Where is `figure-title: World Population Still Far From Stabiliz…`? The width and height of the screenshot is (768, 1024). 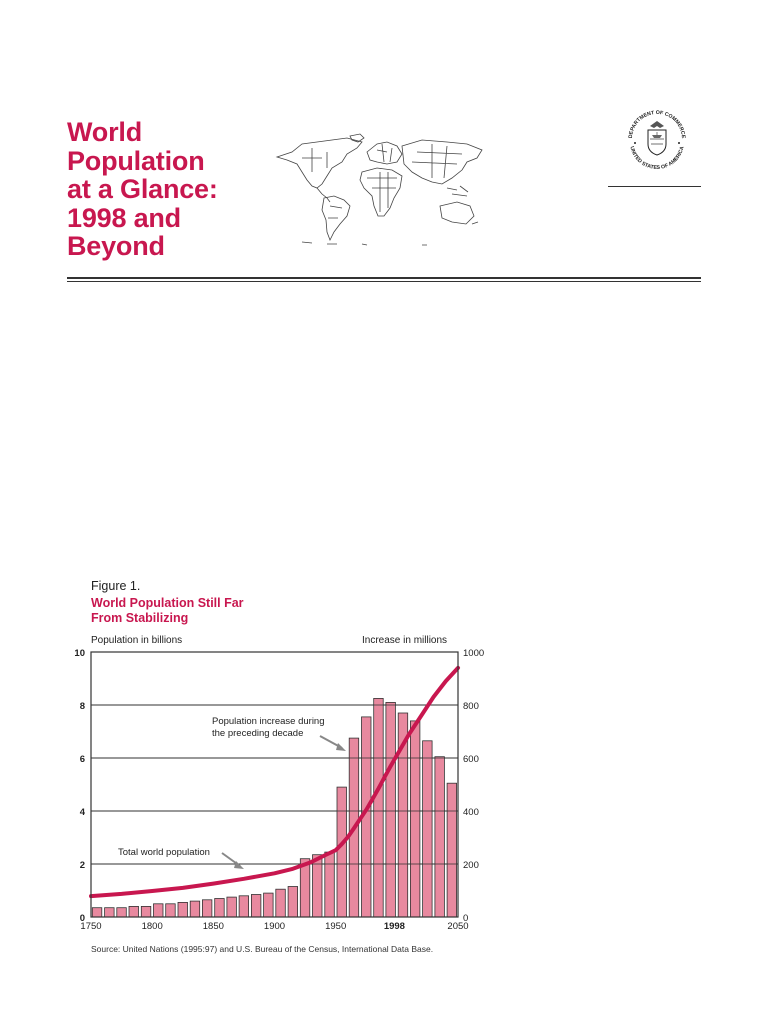
figure-title: World Population Still Far From Stabiliz… is located at coordinates (167, 611).